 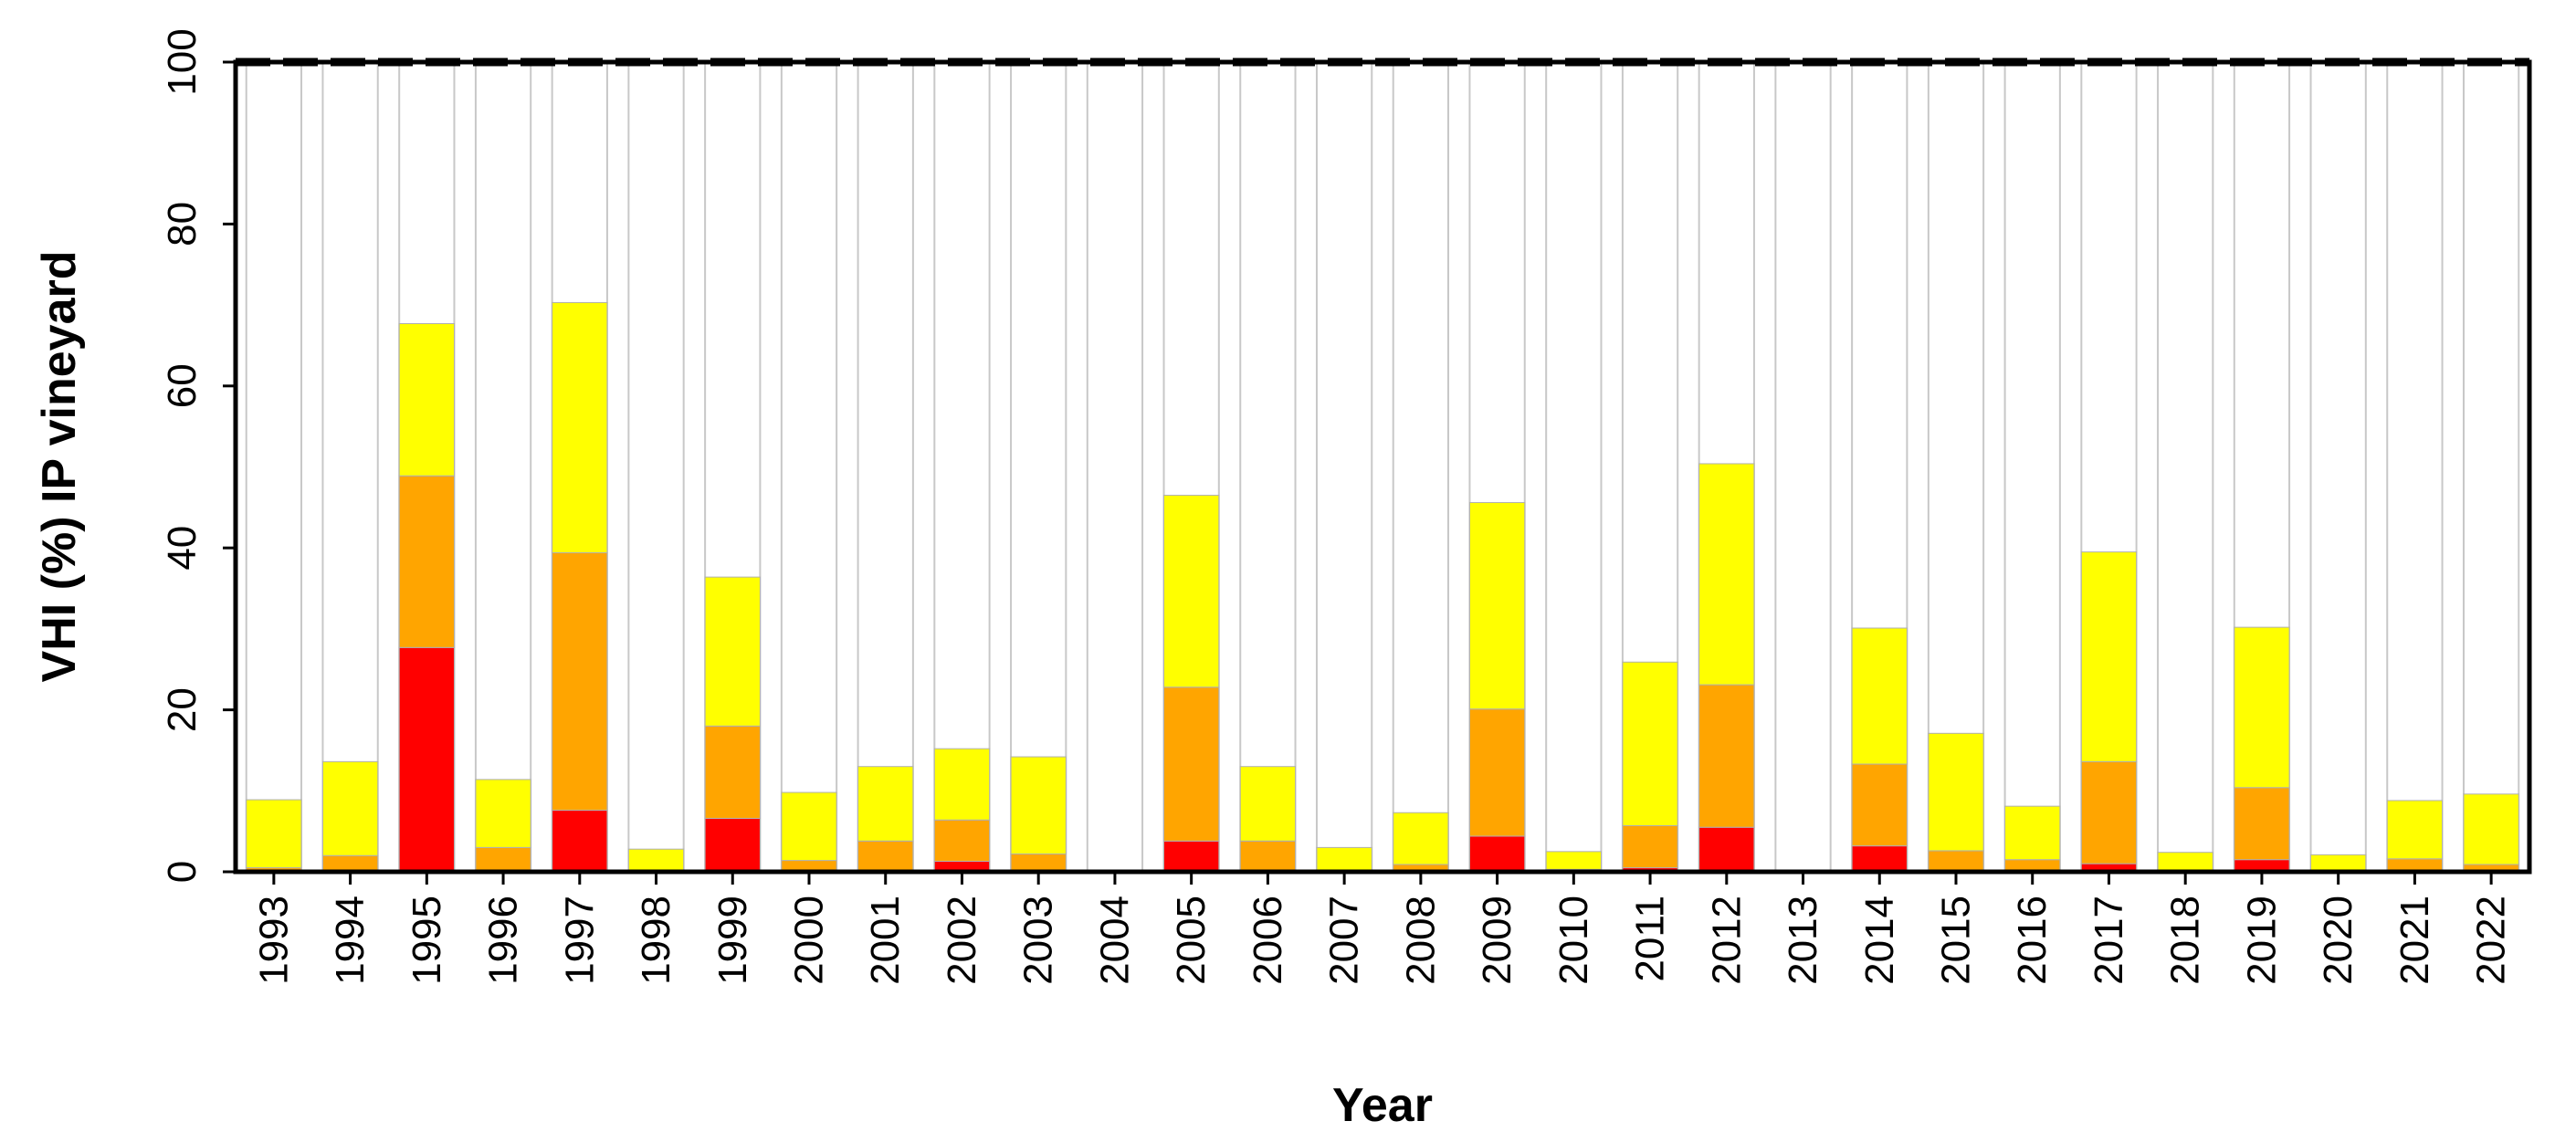 I want to click on y-axis-title: VHI (%) IP vineyard, so click(x=59, y=467).